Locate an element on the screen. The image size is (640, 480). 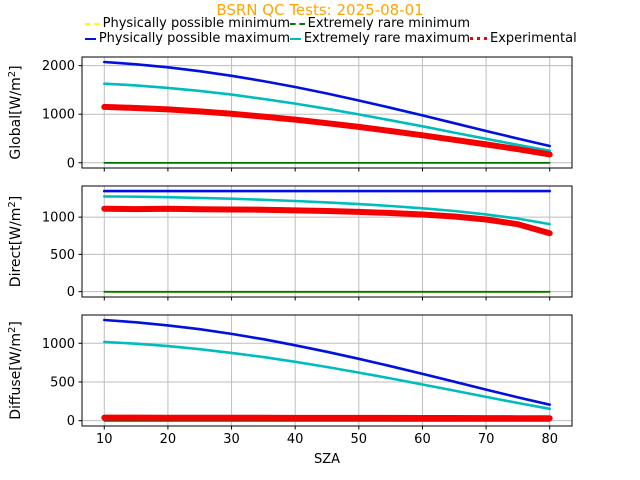
legend-label-er-min: Extremely rare minimum is located at coordinates (388, 23).